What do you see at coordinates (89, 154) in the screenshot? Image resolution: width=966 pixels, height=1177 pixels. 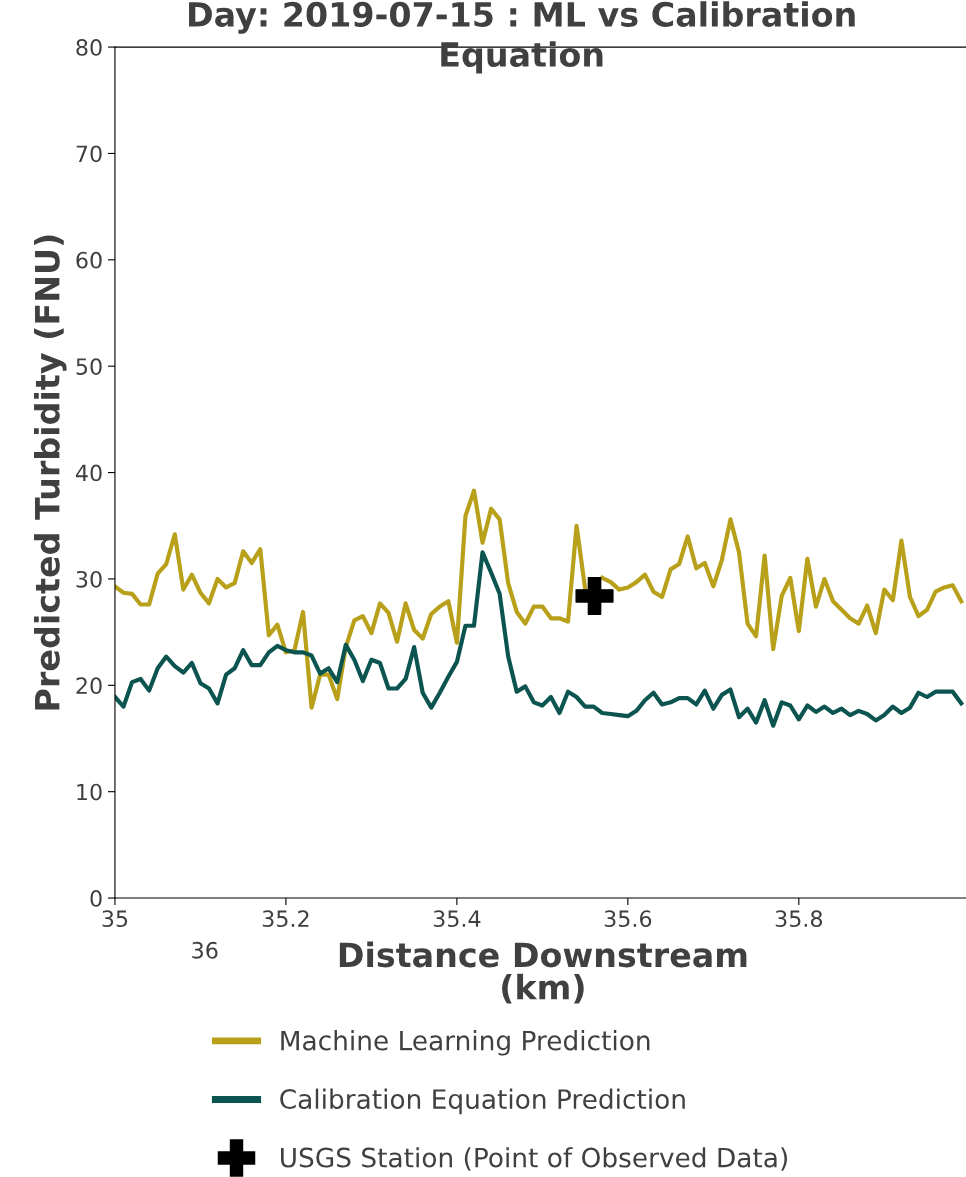 I see `y-tick-label: 70` at bounding box center [89, 154].